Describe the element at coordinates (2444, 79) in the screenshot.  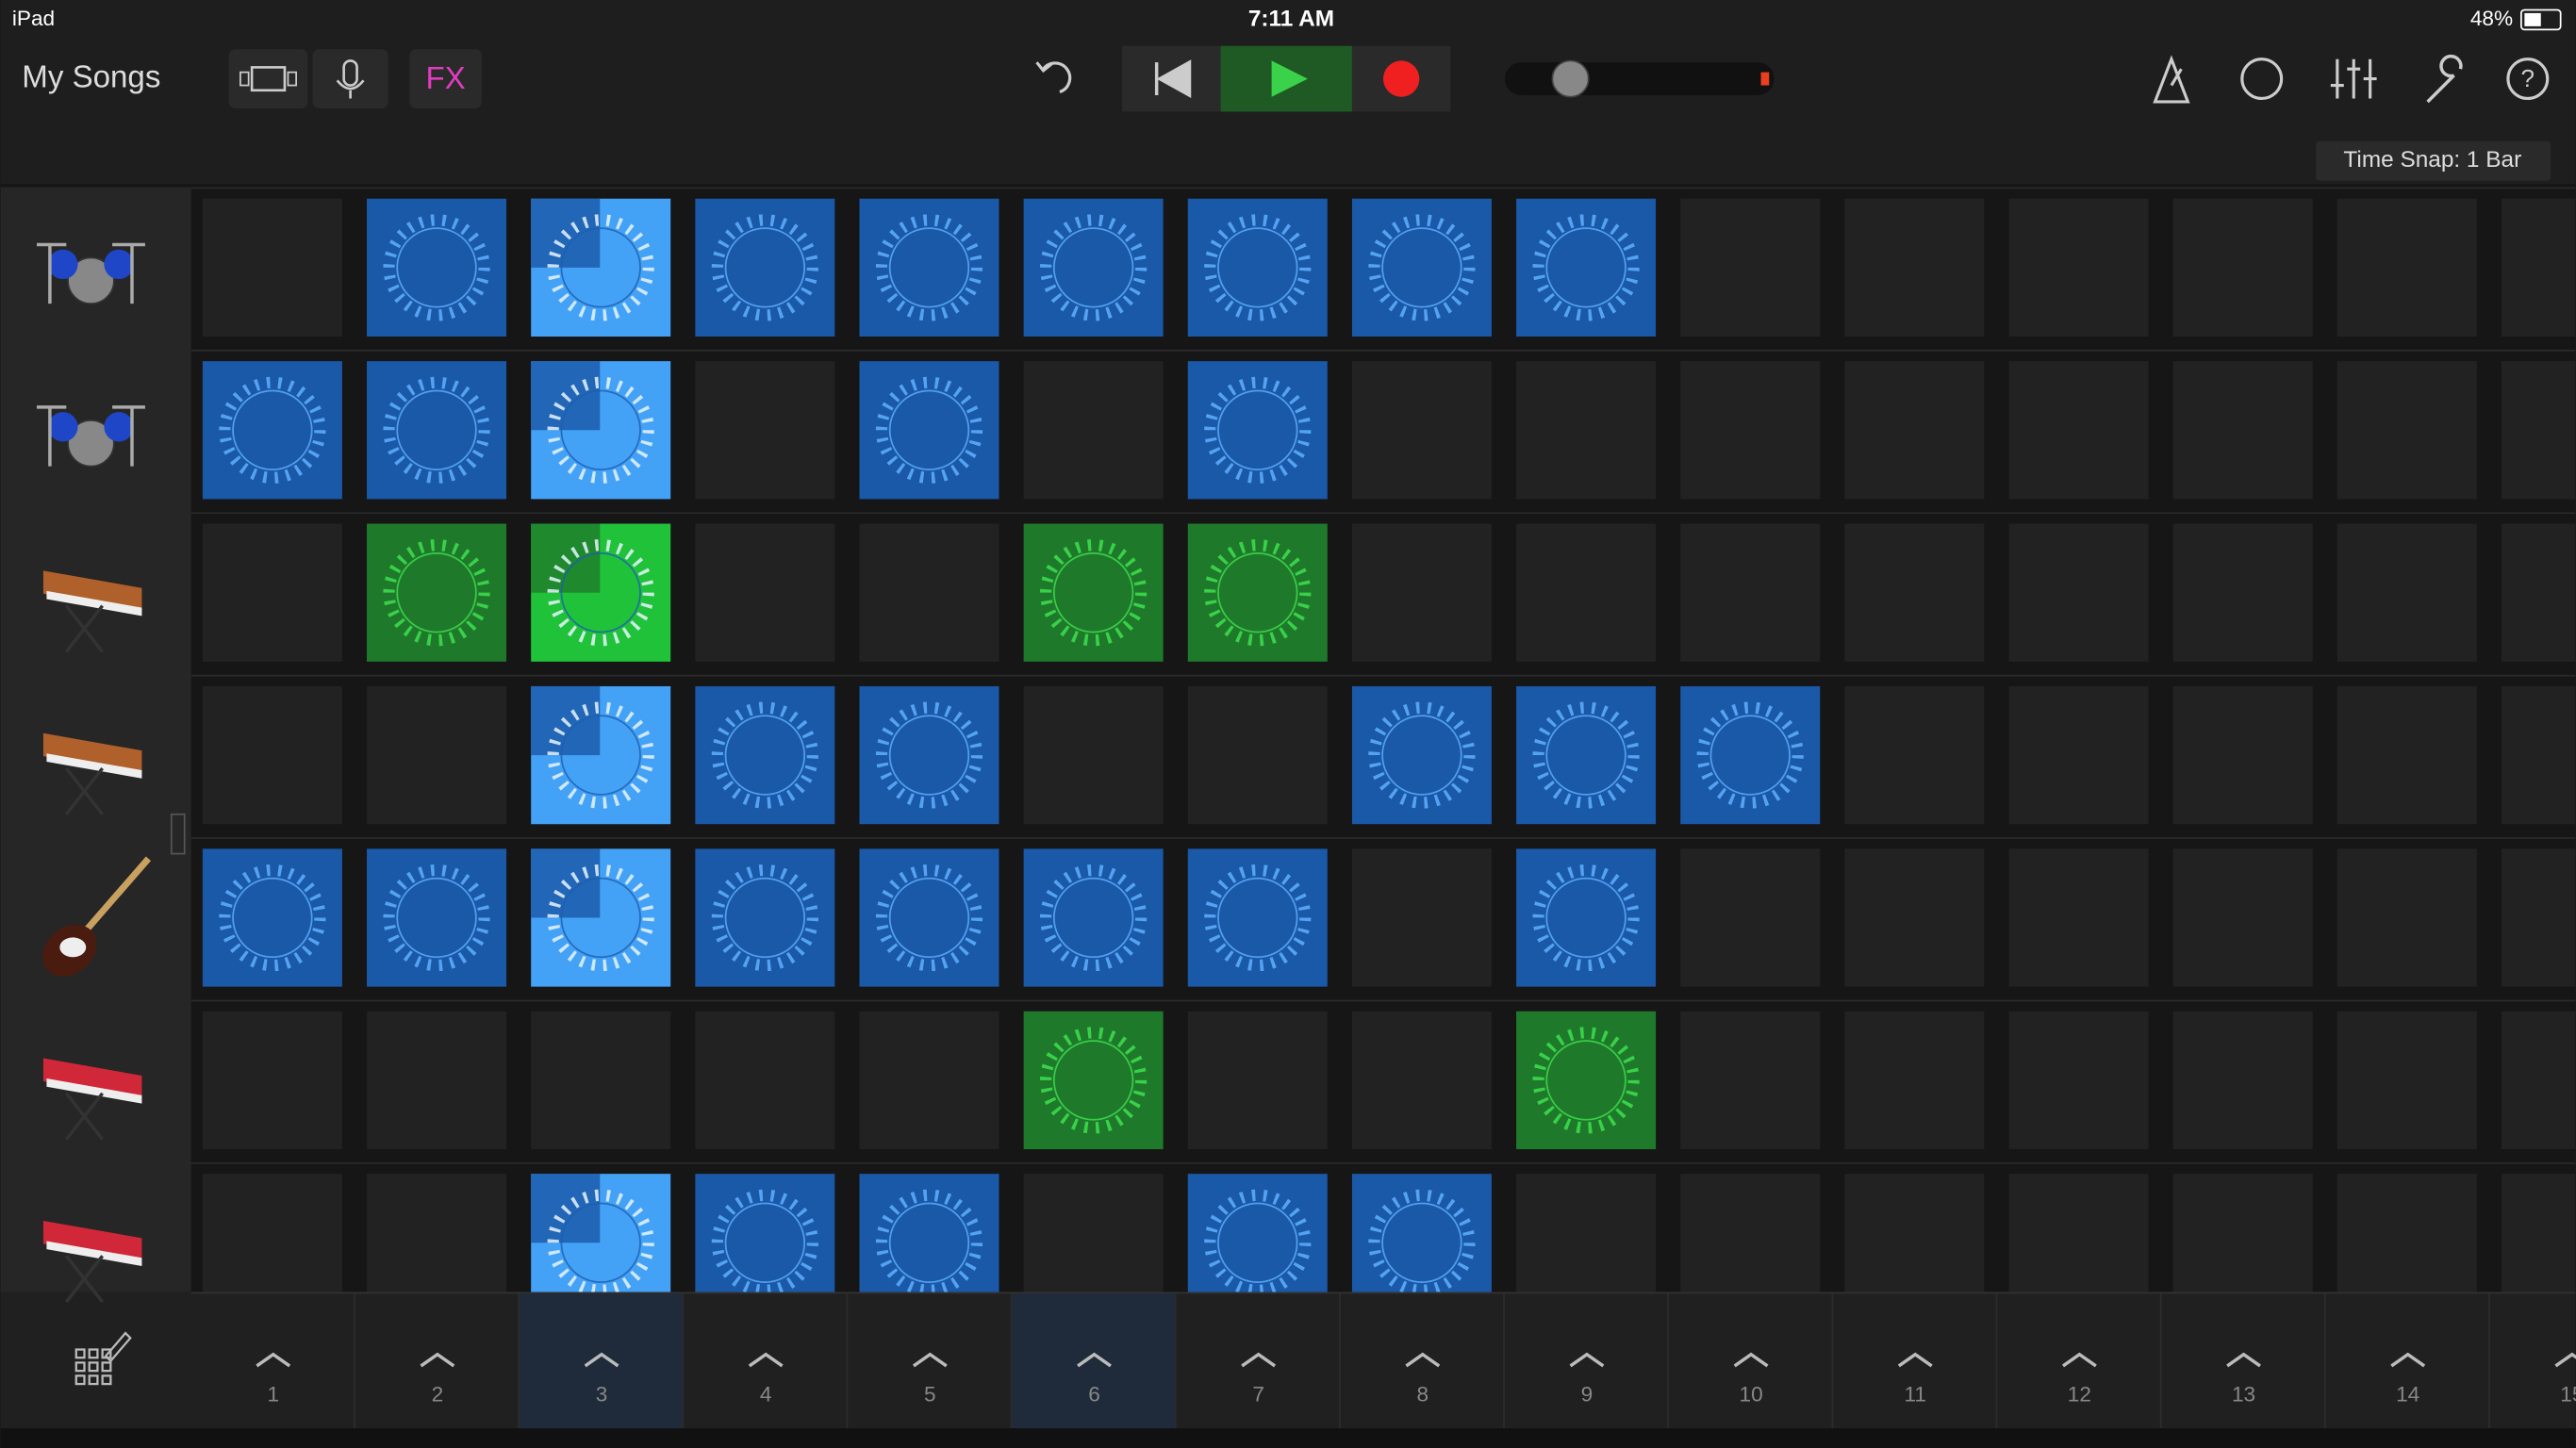
I see `settings-button` at that location.